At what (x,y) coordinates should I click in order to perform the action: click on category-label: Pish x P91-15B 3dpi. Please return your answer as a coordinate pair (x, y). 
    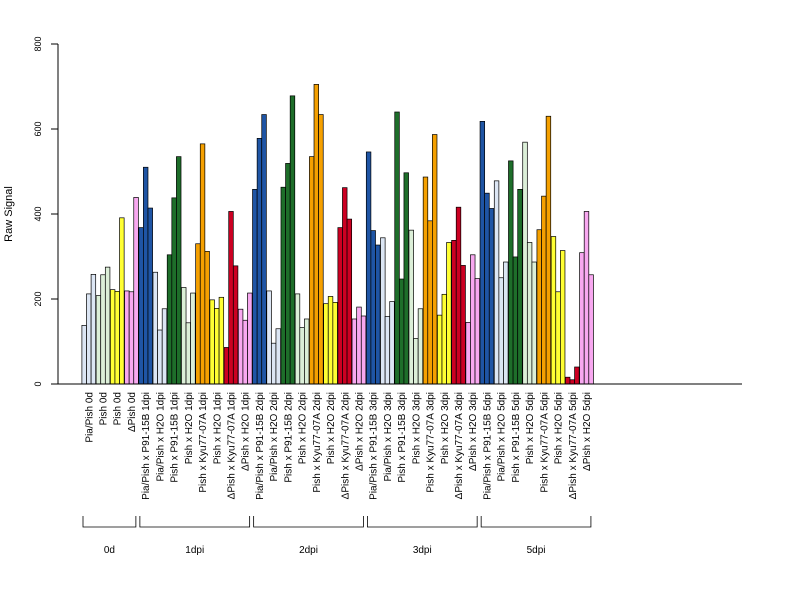
    Looking at the image, I should click on (402, 437).